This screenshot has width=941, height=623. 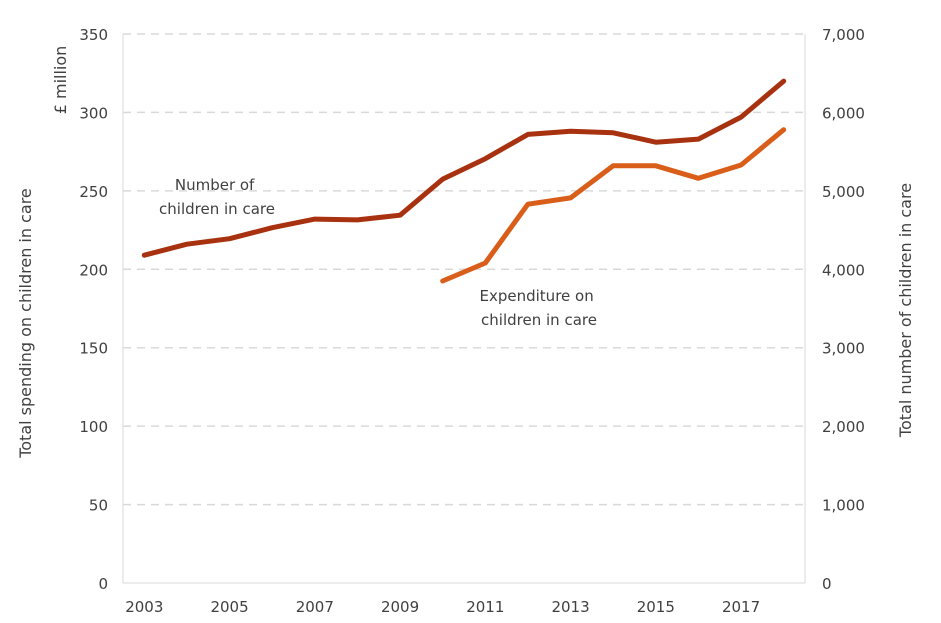 I want to click on right-tick-label: 5,000, so click(x=843, y=192).